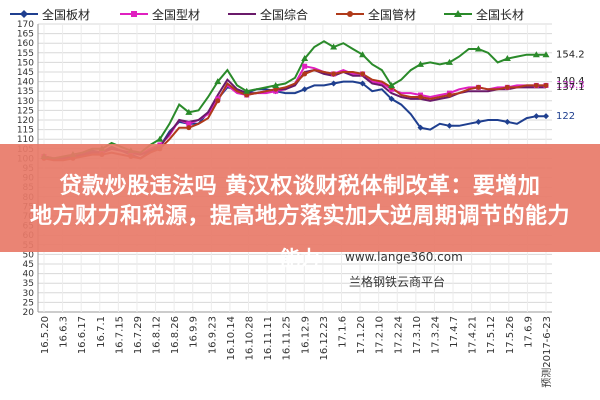 This screenshot has width=600, height=400. I want to click on x-tick-label: 16.6.17, so click(82, 335).